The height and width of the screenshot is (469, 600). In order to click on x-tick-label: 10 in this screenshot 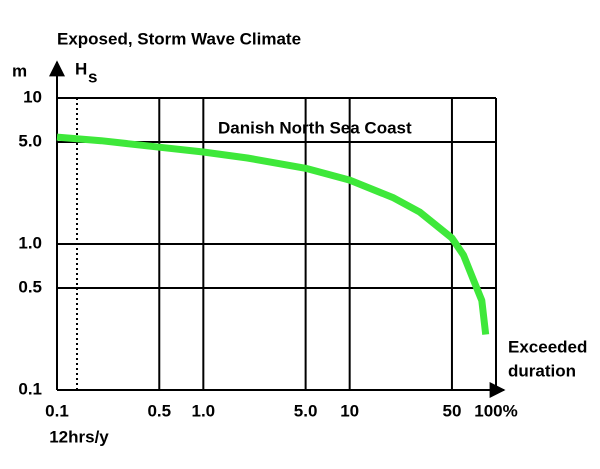, I will do `click(349, 410)`.